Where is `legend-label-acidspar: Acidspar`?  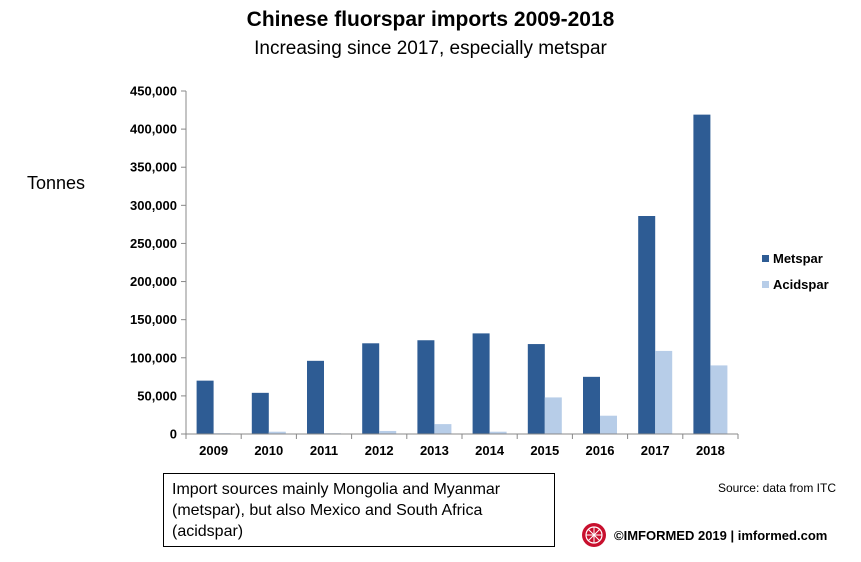
legend-label-acidspar: Acidspar is located at coordinates (801, 284).